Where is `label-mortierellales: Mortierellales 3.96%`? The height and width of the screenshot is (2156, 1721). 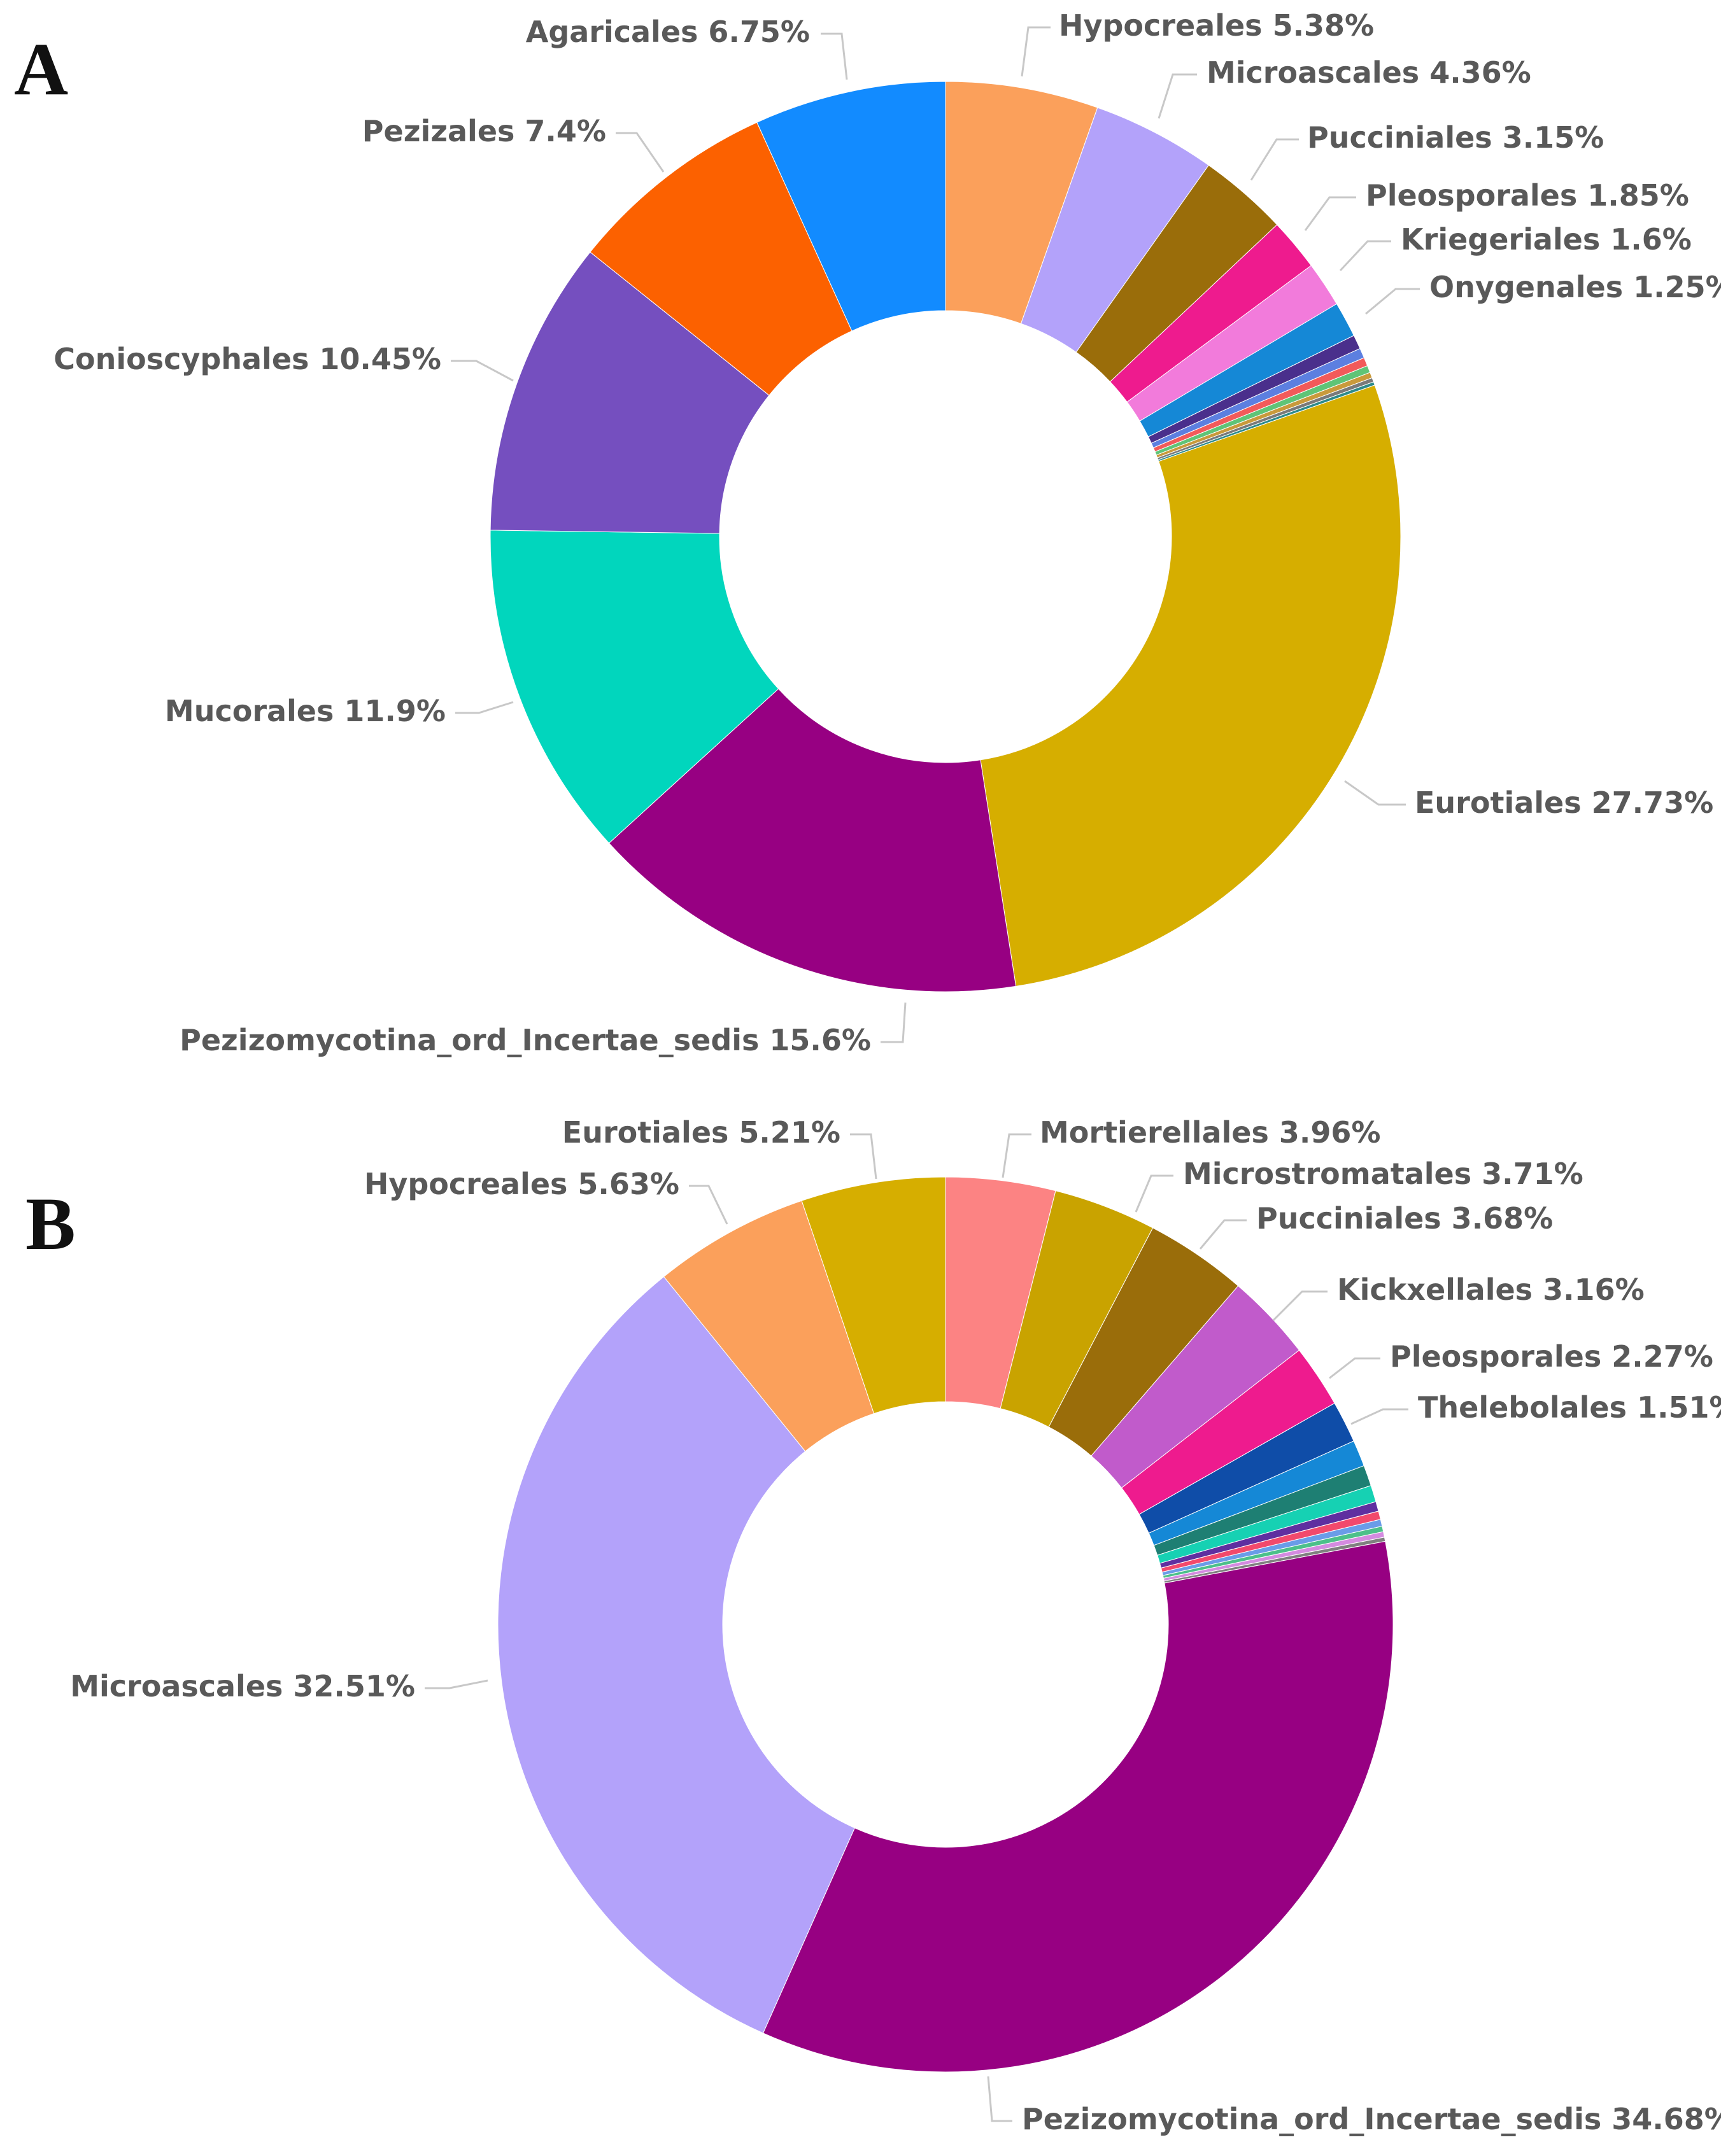
label-mortierellales: Mortierellales 3.96% is located at coordinates (1210, 1132).